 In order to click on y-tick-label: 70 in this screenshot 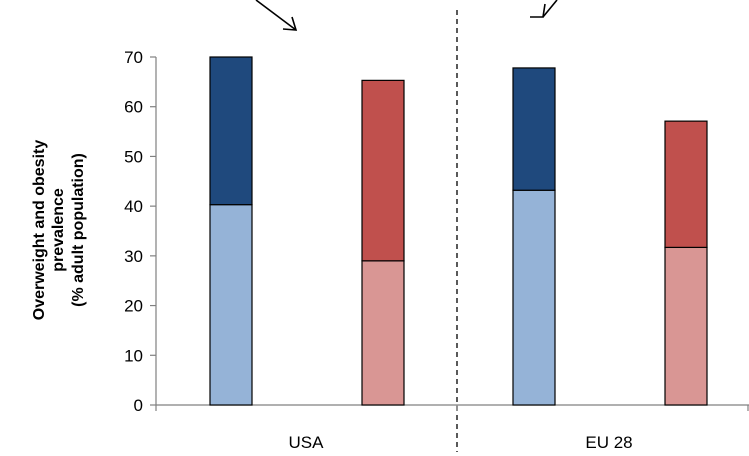, I will do `click(133, 57)`.